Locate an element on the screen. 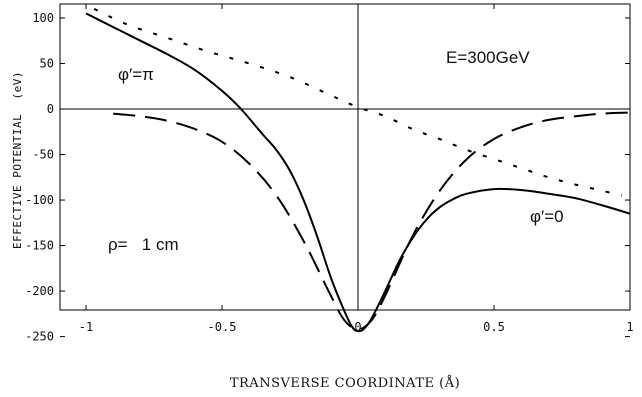  x-tick-label: 0.5 is located at coordinates (494, 327).